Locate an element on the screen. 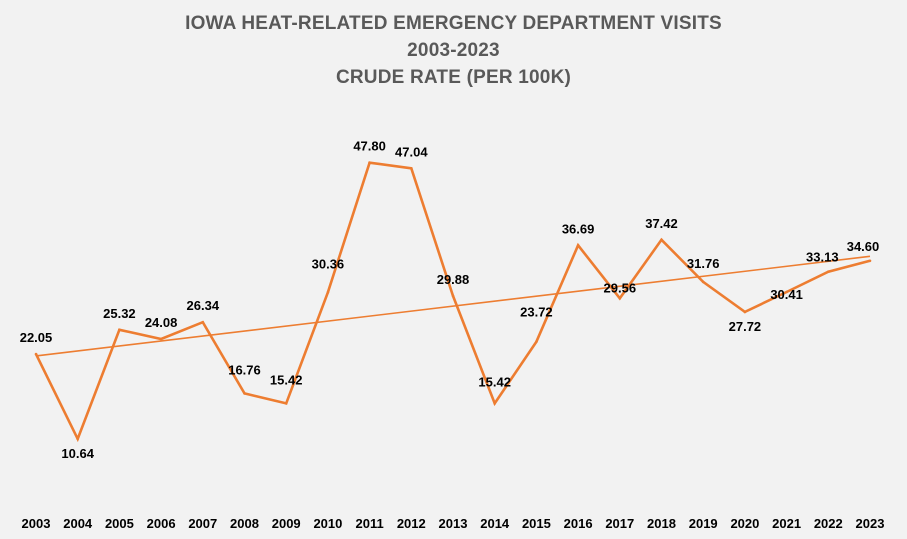 The image size is (907, 539). data-label-2015: 23.72 is located at coordinates (536, 312).